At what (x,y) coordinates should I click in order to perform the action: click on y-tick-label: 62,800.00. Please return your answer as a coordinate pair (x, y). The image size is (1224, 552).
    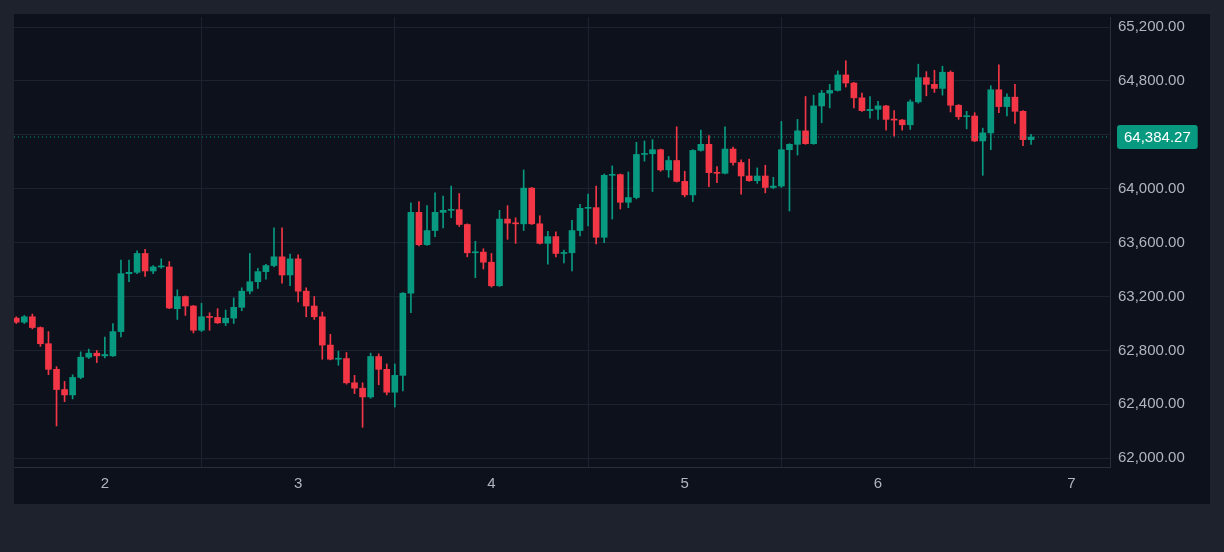
    Looking at the image, I should click on (1151, 349).